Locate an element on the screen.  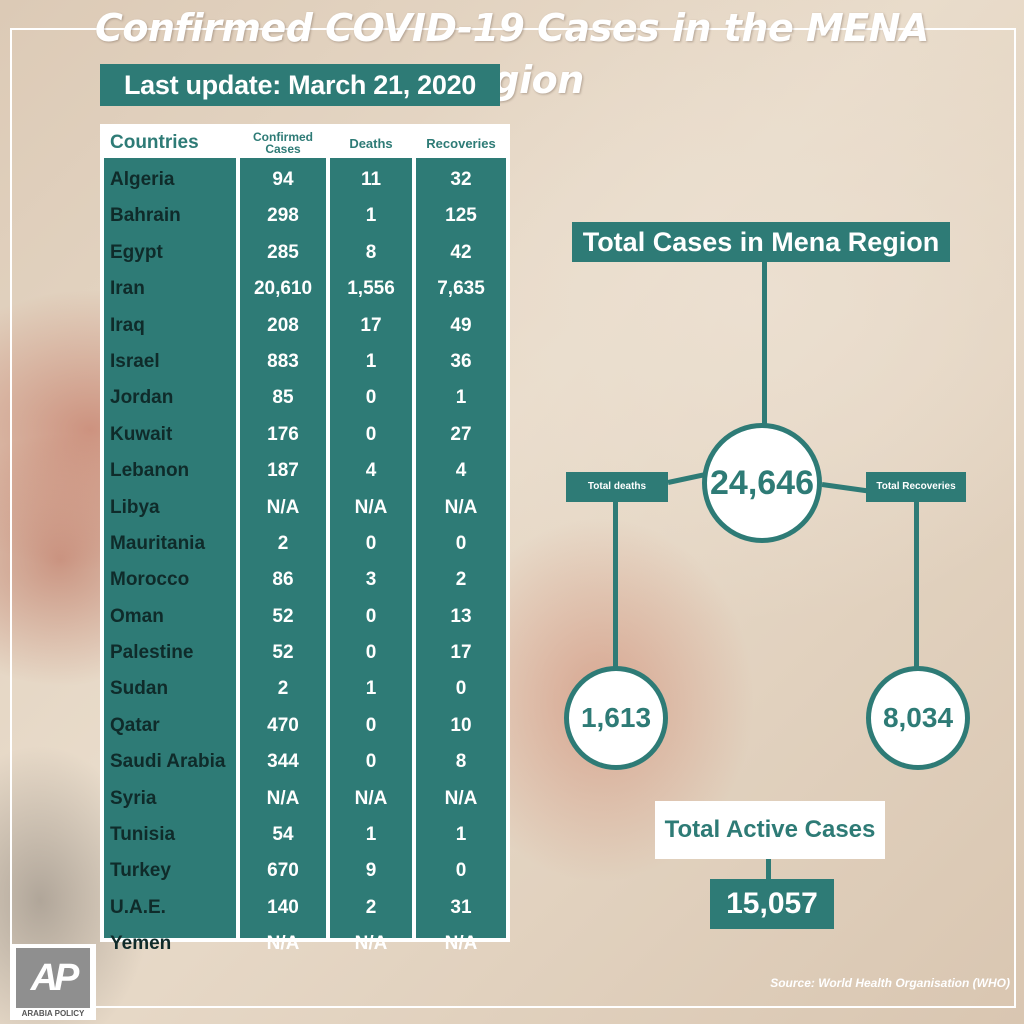
recoveries-value: 13 is located at coordinates (461, 616).